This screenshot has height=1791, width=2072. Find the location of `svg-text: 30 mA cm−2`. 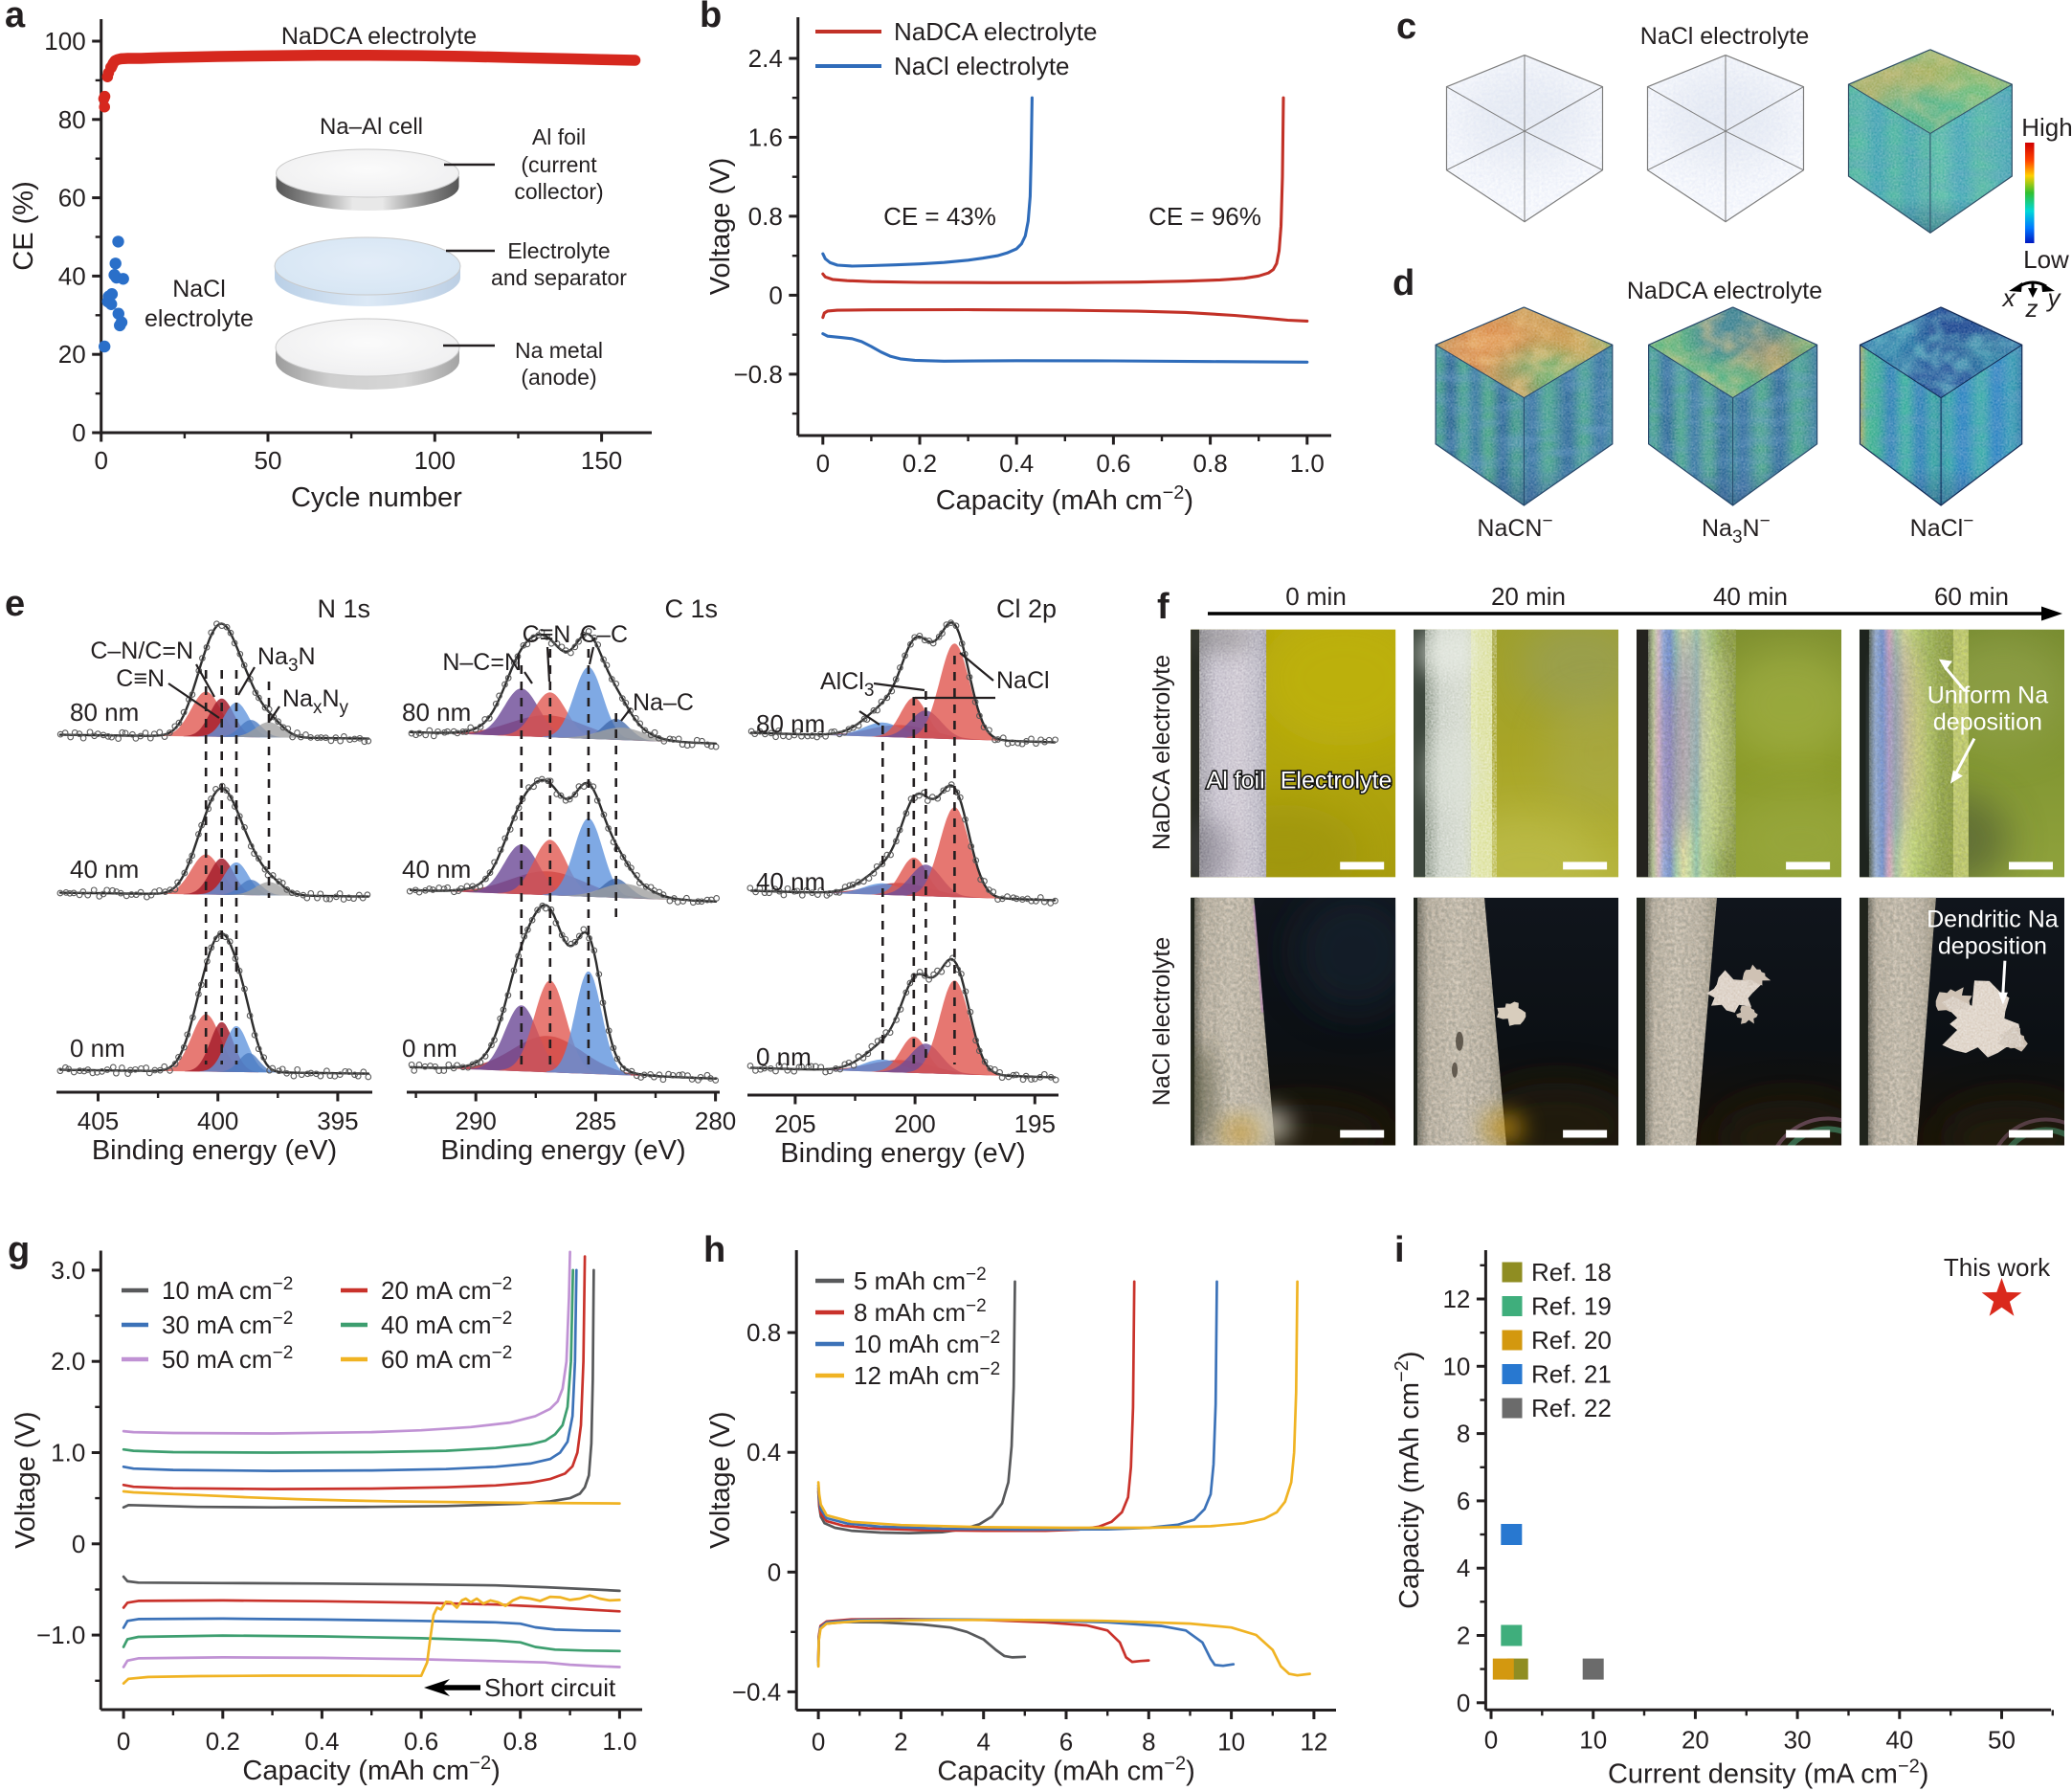

svg-text: 30 mA cm−2 is located at coordinates (228, 1325).